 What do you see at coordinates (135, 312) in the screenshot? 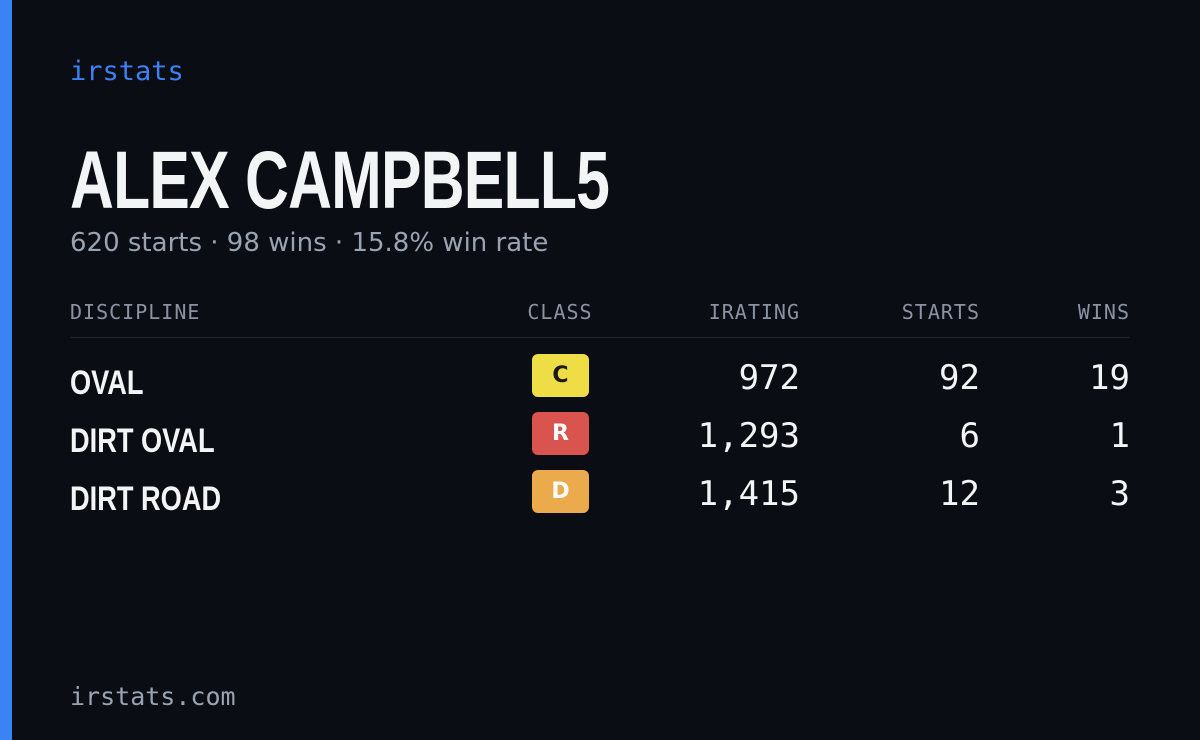
I see `column-header: DISCIPLINE` at bounding box center [135, 312].